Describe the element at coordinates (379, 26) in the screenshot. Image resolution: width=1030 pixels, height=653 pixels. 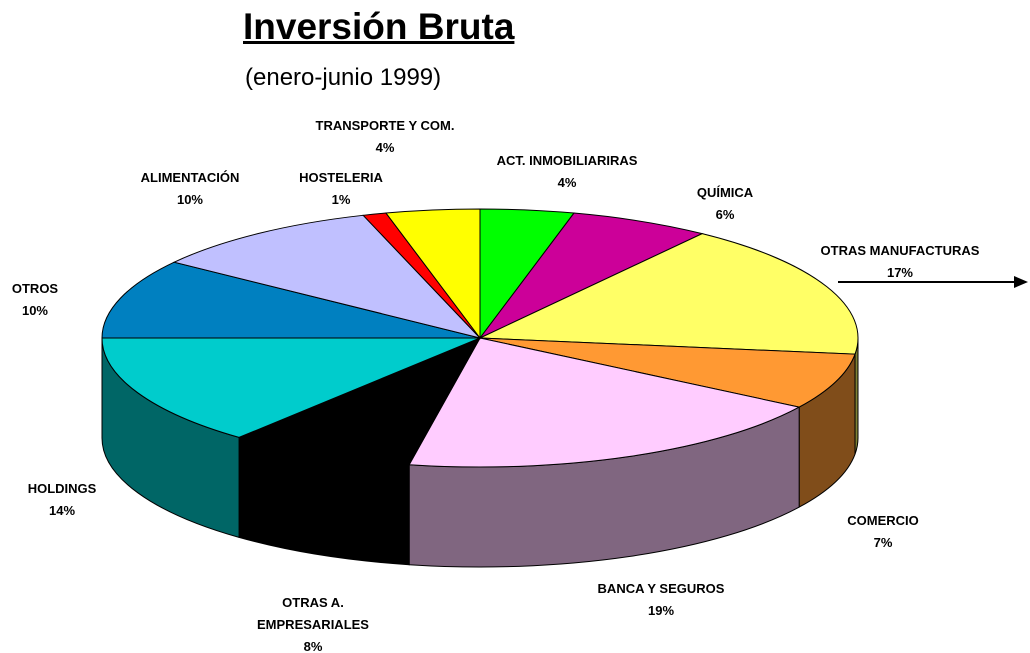
I see `chart-title: Inversión Bruta` at that location.